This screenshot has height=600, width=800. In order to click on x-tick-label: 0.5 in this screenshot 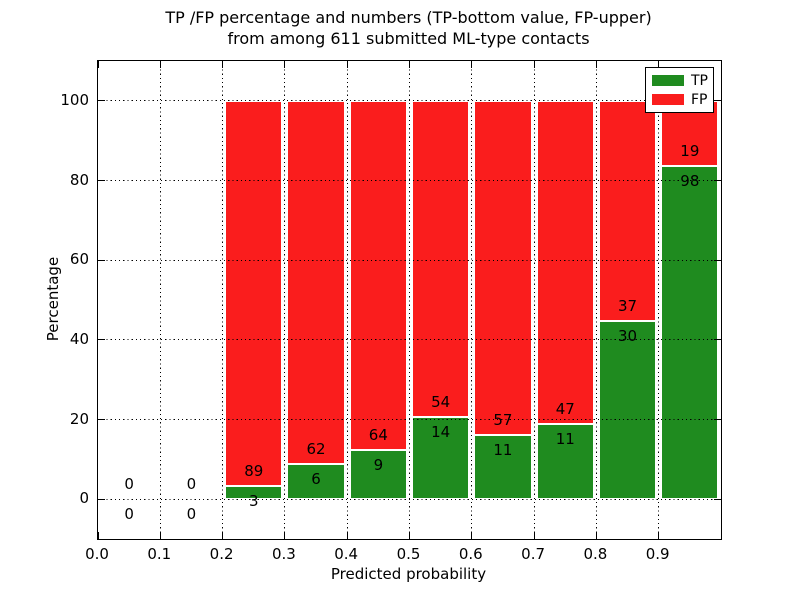, I will do `click(408, 554)`.